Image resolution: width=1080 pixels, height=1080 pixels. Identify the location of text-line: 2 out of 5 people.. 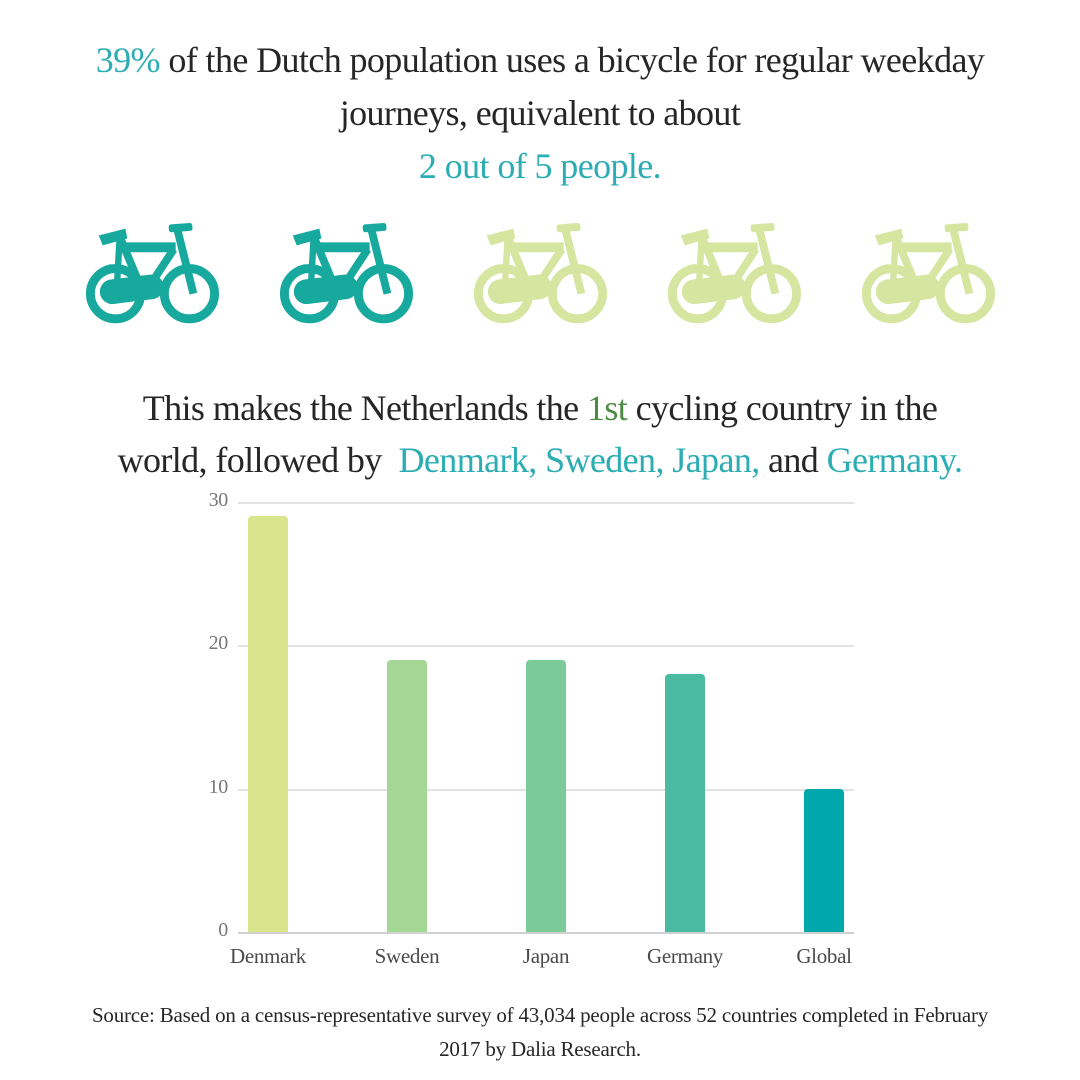
(540, 166).